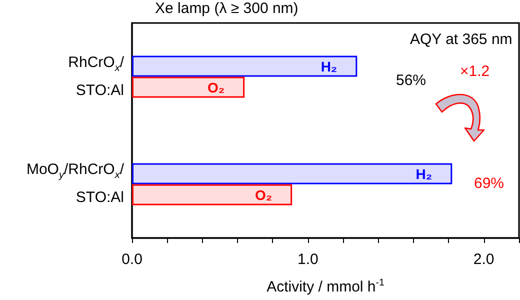 The width and height of the screenshot is (520, 300). Describe the element at coordinates (424, 174) in the screenshot. I see `text: H₂` at that location.